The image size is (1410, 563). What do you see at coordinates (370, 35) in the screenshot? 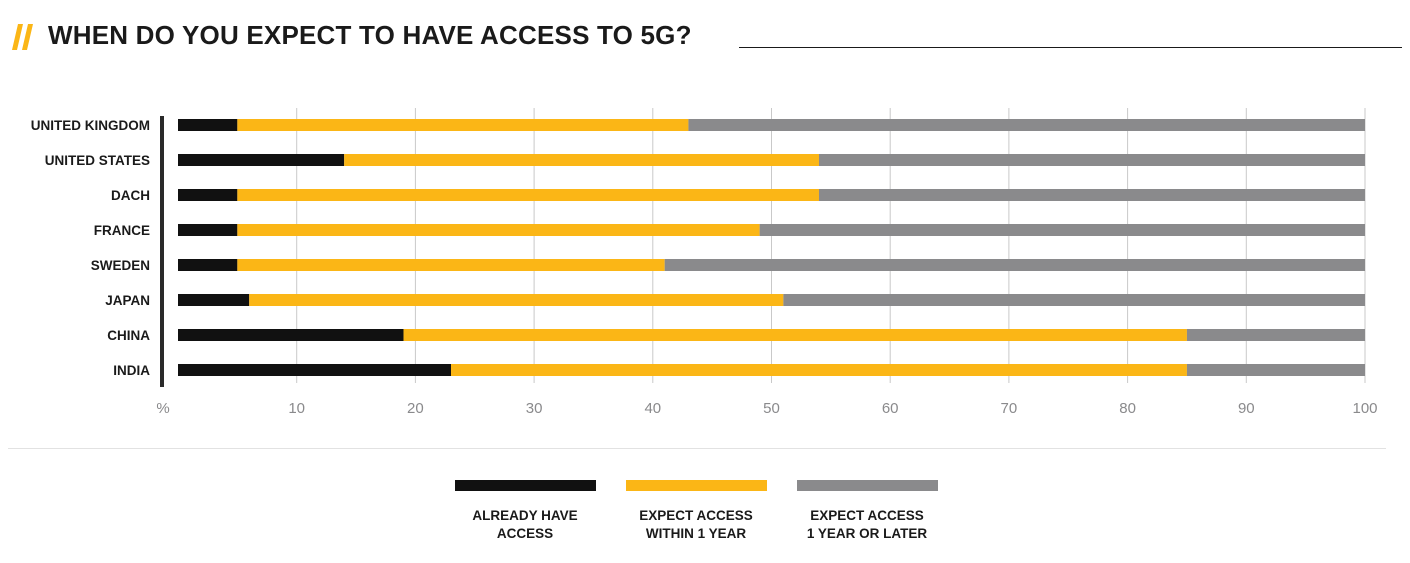
I see `chart-title: WHEN DO YOU EXPECT TO HAVE ACCESS TO 5G?` at bounding box center [370, 35].